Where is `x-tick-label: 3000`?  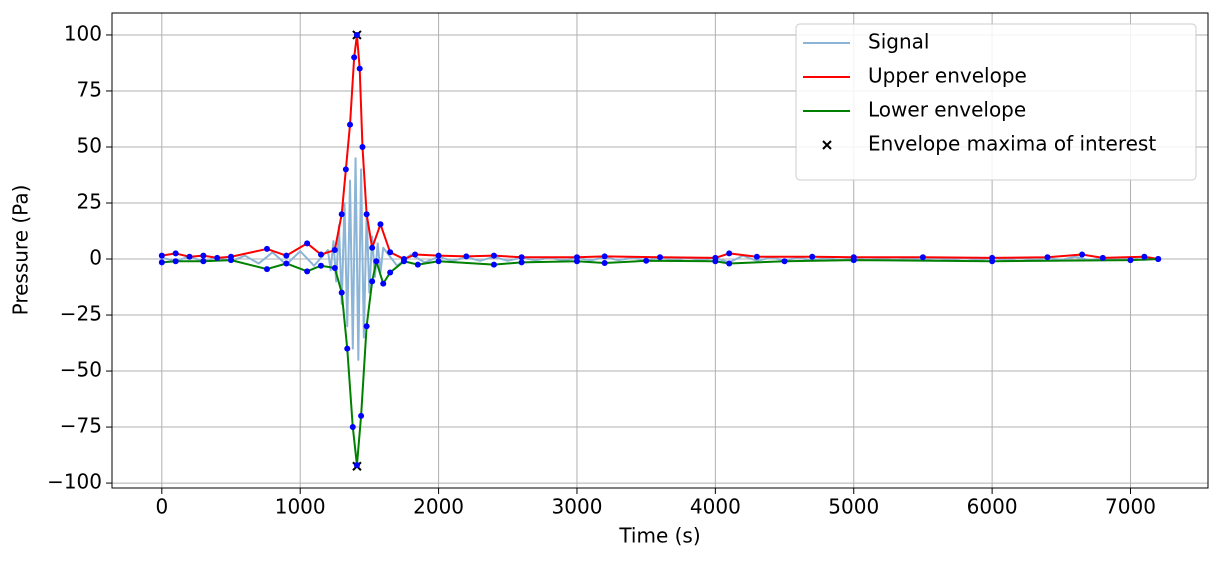 x-tick-label: 3000 is located at coordinates (577, 507).